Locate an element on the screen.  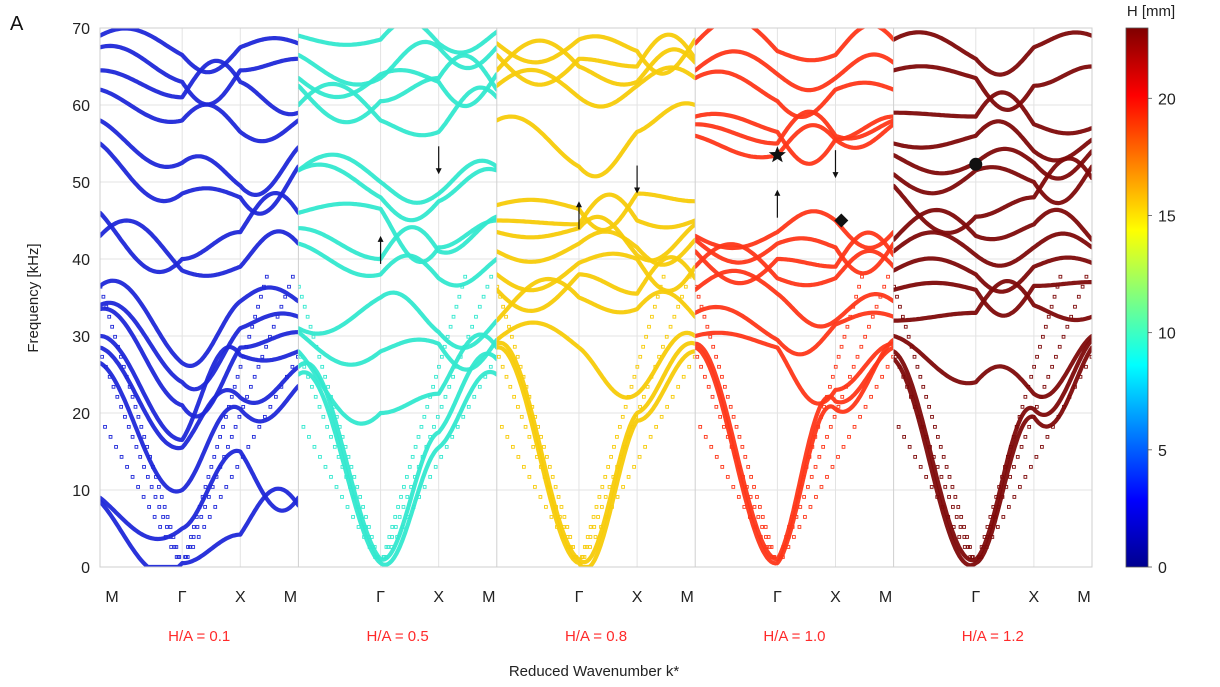
panel-title: H/A = 0.5 is located at coordinates (398, 636).